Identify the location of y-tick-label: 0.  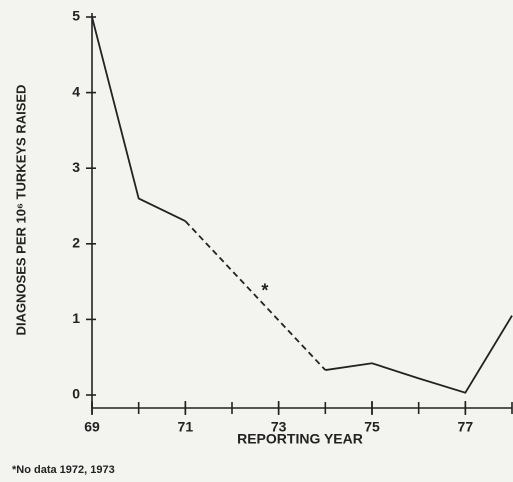
(76, 394).